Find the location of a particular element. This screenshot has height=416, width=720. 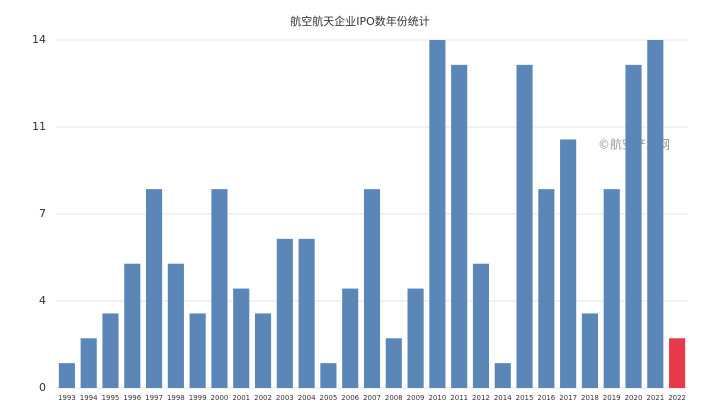

x-tick-label: 2001 is located at coordinates (241, 398).